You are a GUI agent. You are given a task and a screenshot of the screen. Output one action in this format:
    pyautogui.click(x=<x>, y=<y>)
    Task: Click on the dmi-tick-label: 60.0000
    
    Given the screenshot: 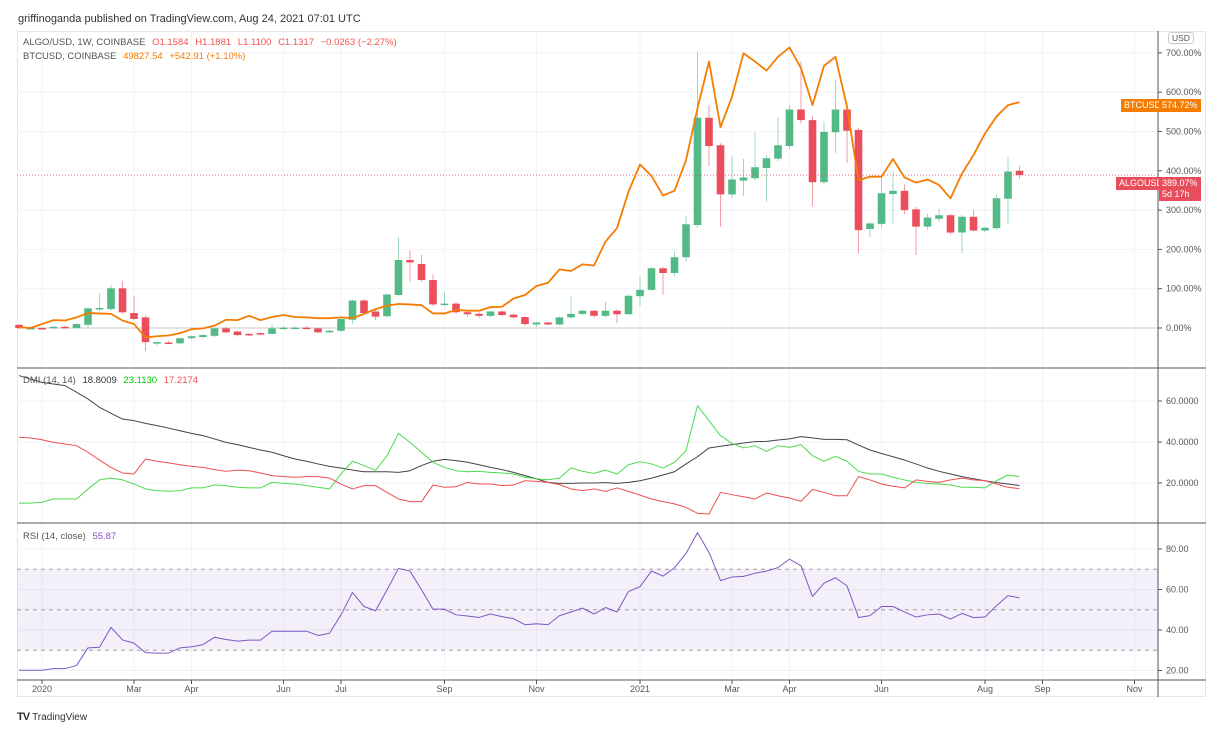 What is the action you would take?
    pyautogui.click(x=1182, y=401)
    